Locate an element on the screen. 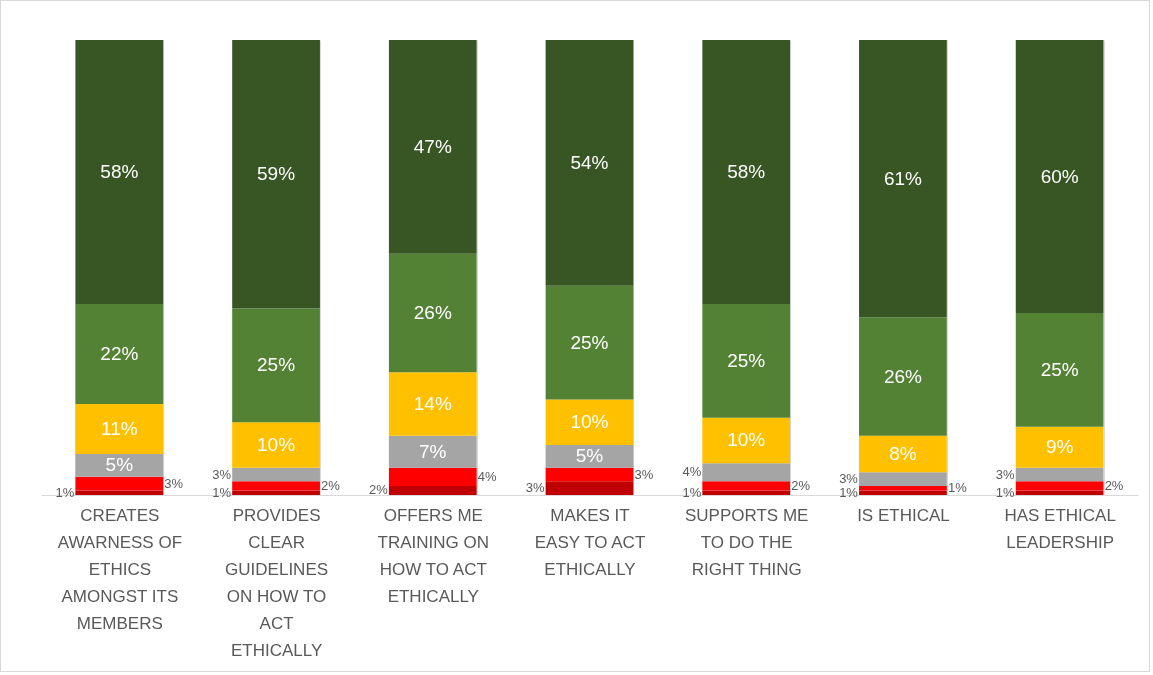 The width and height of the screenshot is (1153, 675). data-label: 9% is located at coordinates (1059, 447).